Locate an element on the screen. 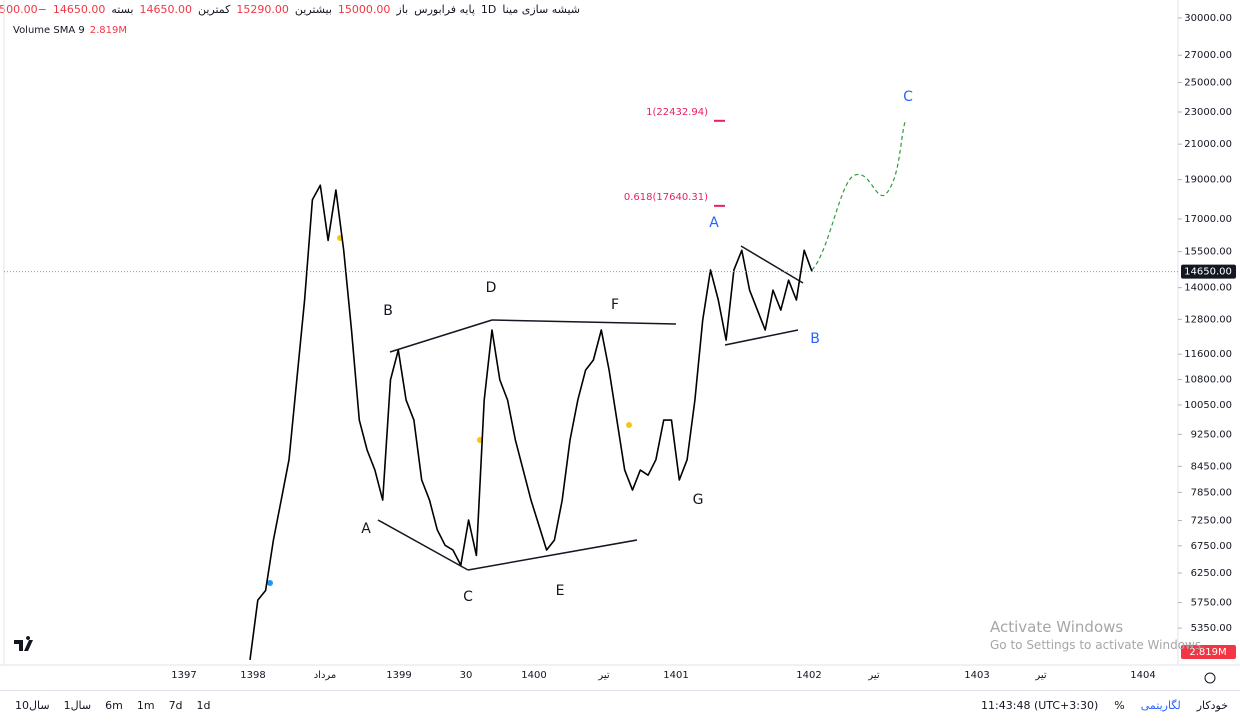 Image resolution: width=1240 pixels, height=721 pixels. fib-label: 0.618(17640.31) is located at coordinates (666, 197).